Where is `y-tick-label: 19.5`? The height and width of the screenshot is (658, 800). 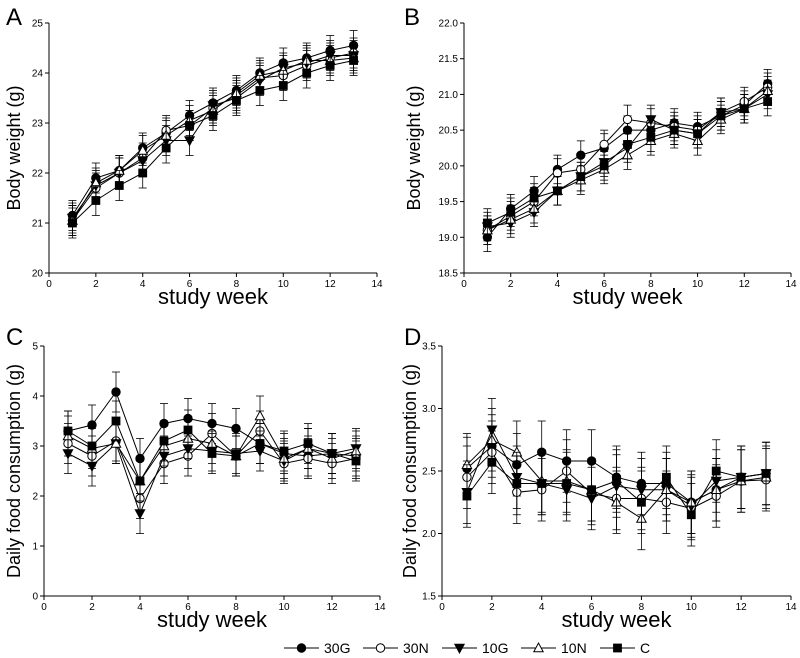
y-tick-label: 19.5 is located at coordinates (449, 202).